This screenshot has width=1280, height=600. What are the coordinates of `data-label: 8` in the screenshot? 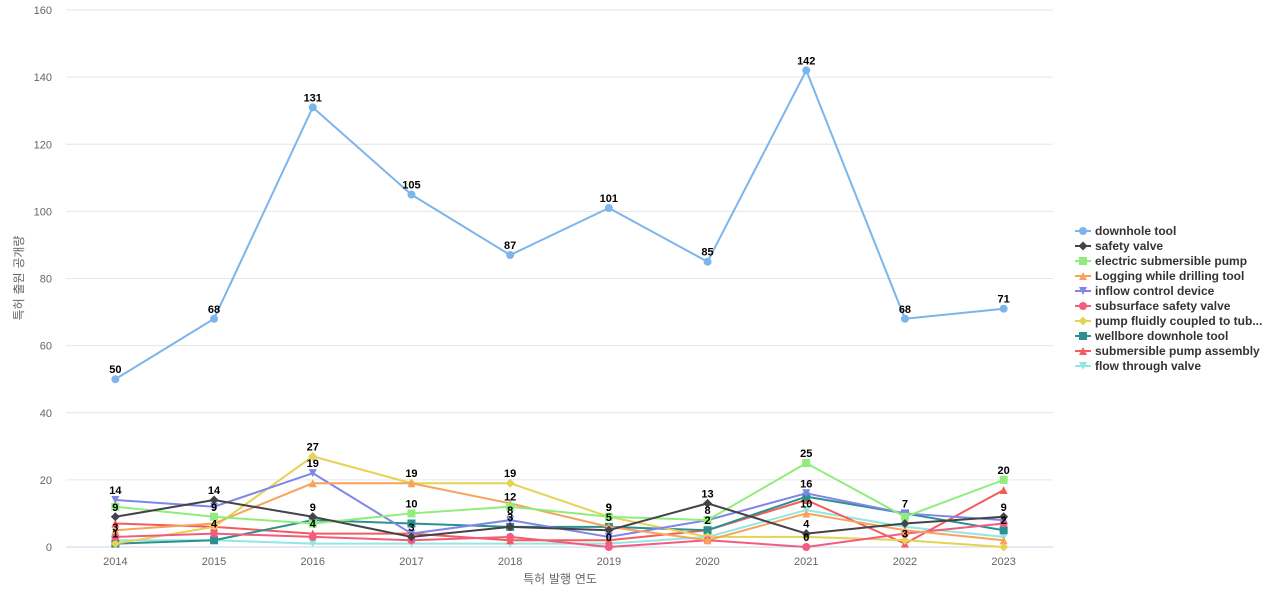 It's located at (510, 511).